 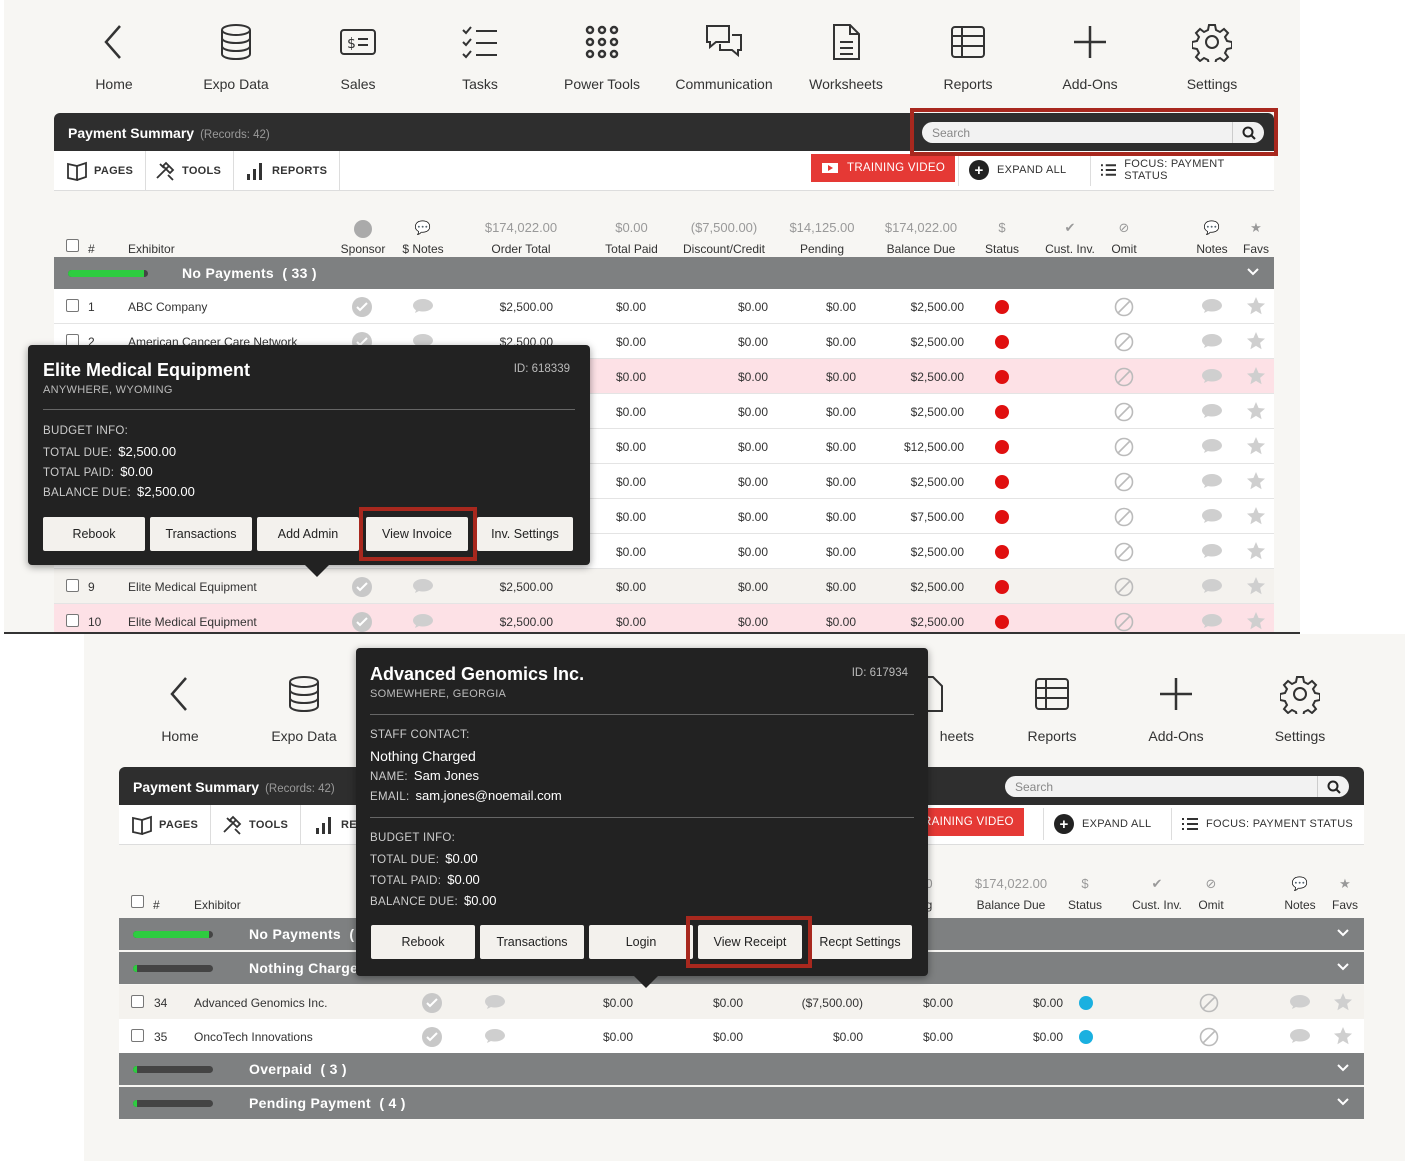 What do you see at coordinates (822, 238) in the screenshot?
I see `col-pending: $14,125.00 Pending` at bounding box center [822, 238].